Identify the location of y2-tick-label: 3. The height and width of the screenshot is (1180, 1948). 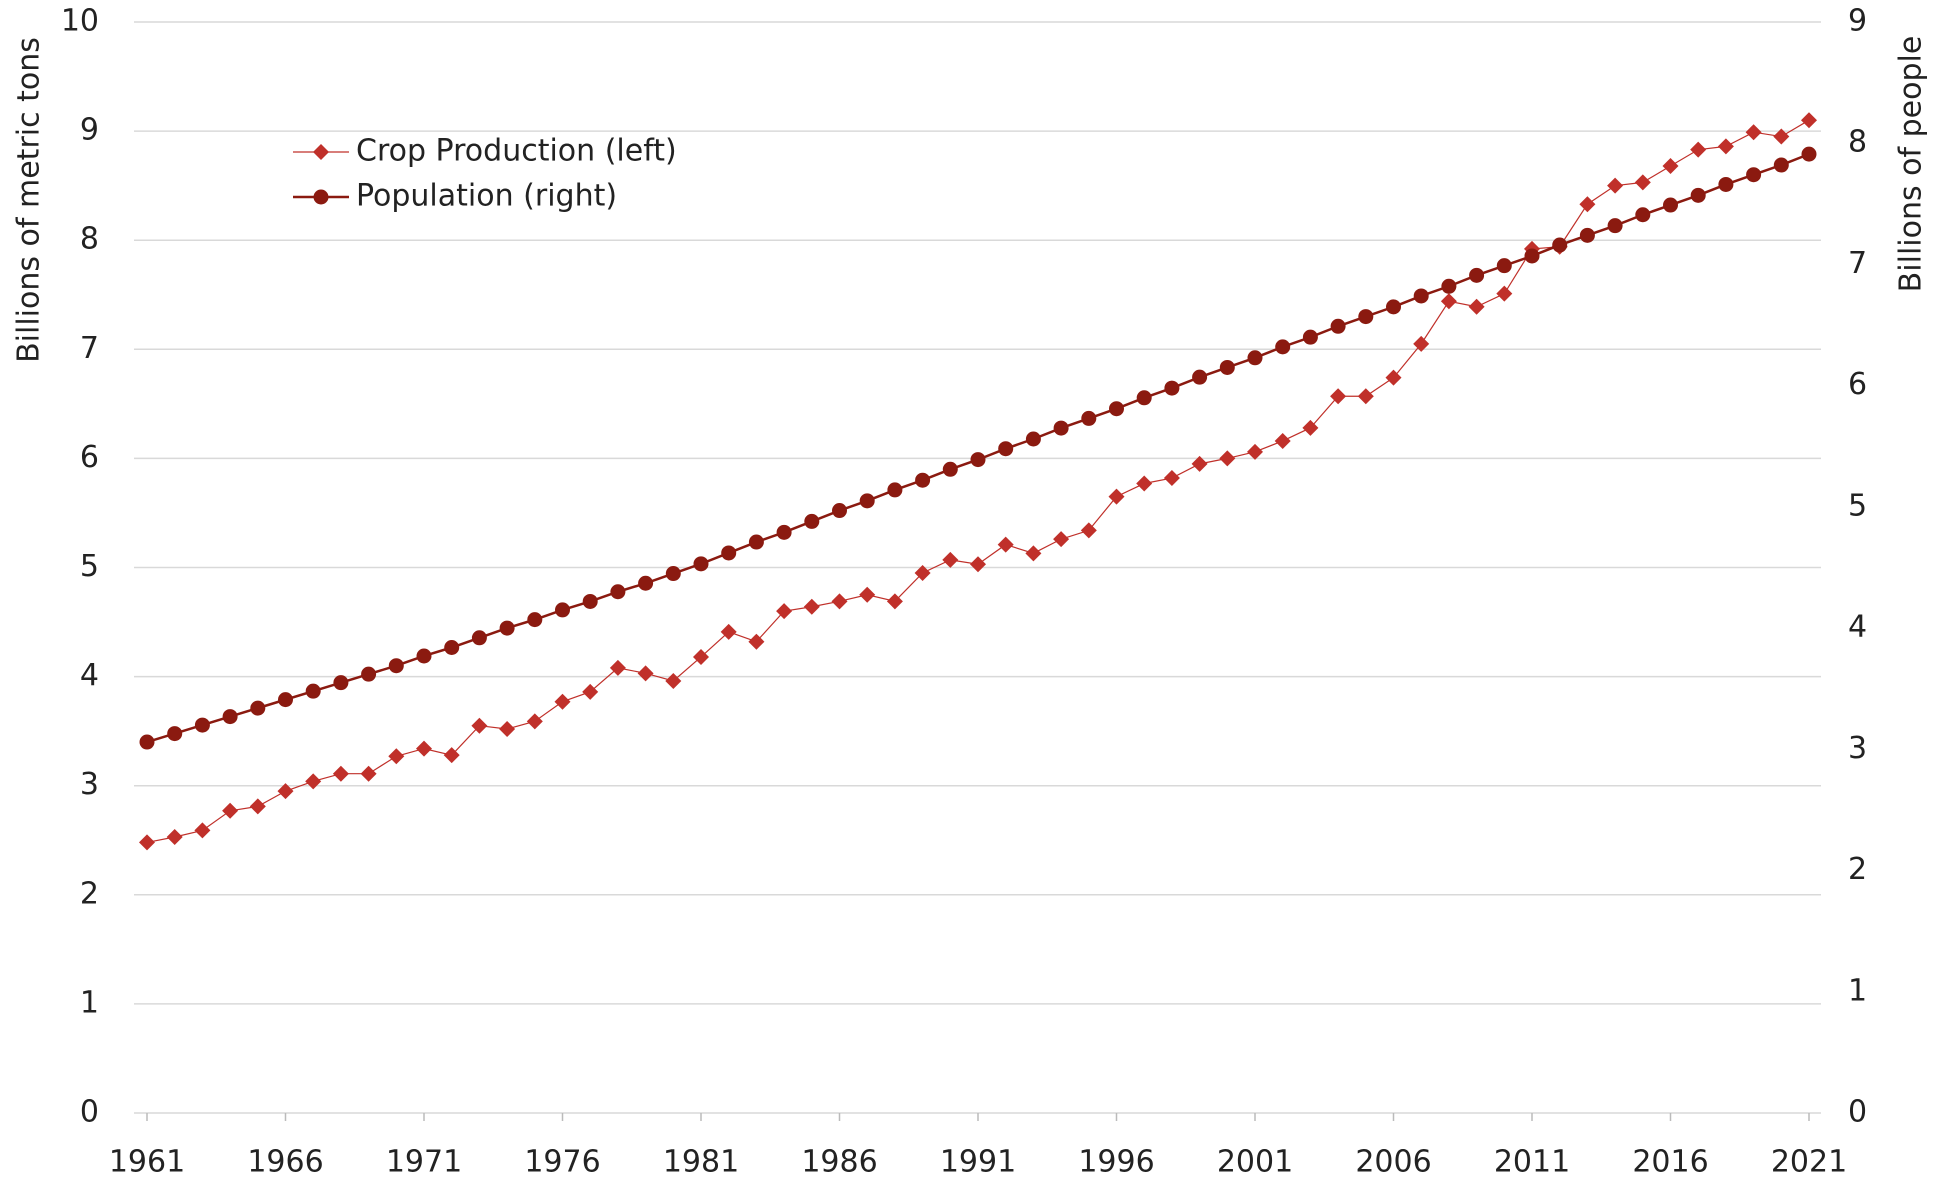
(1857, 748).